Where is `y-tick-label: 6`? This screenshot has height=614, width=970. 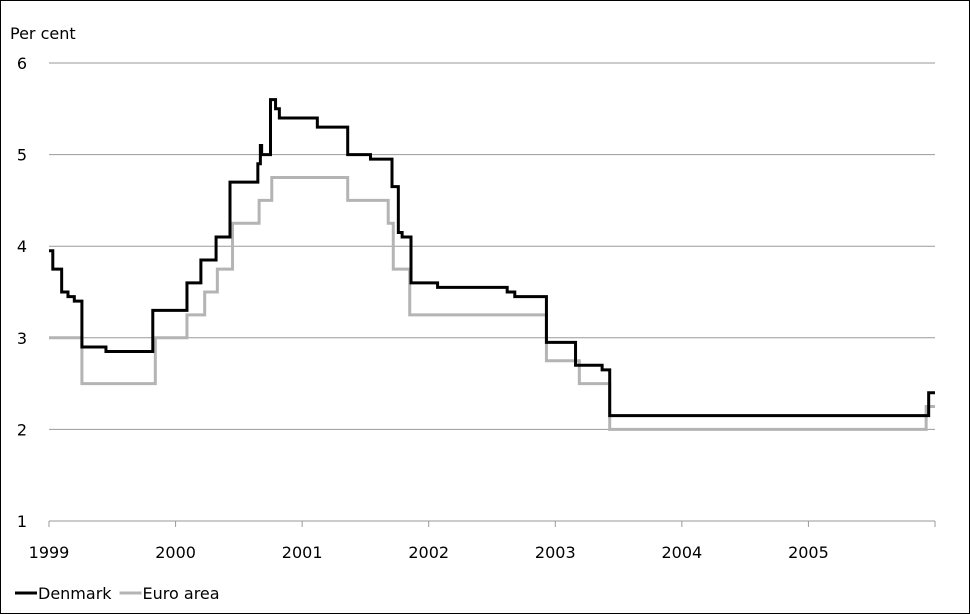
y-tick-label: 6 is located at coordinates (22, 63).